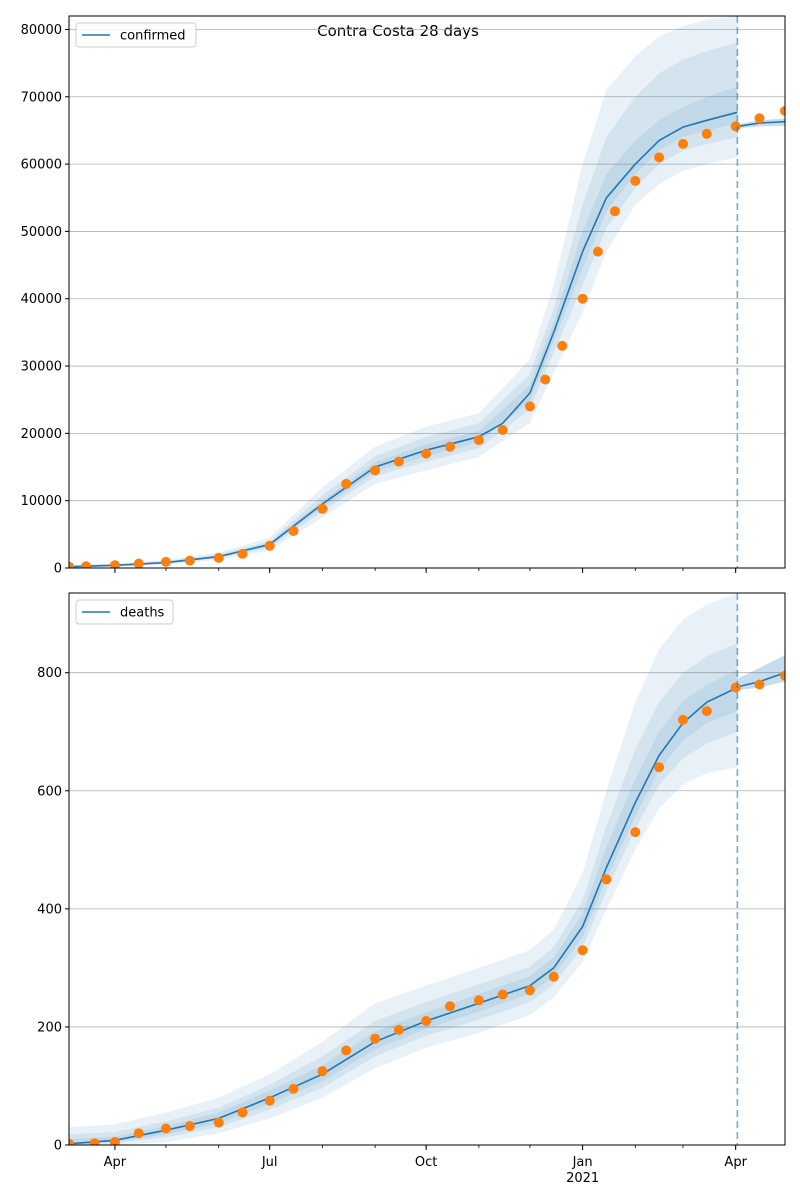 This screenshot has width=800, height=1200. What do you see at coordinates (398, 31) in the screenshot?
I see `chart-title: Contra Costa 28 days` at bounding box center [398, 31].